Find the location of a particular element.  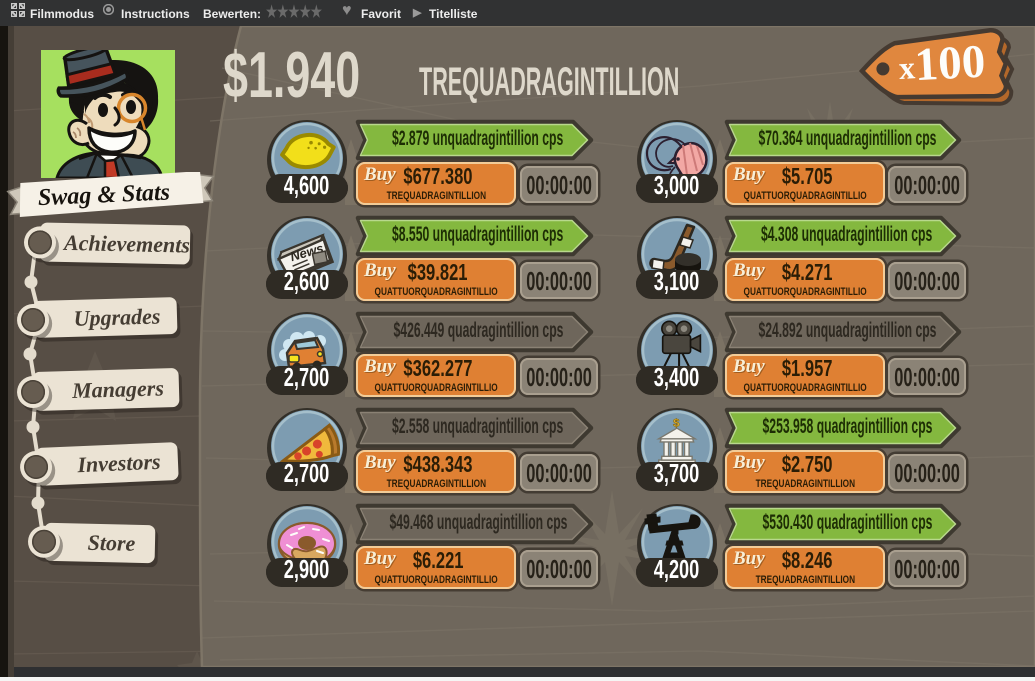

svg-text: x is located at coordinates (907, 67).